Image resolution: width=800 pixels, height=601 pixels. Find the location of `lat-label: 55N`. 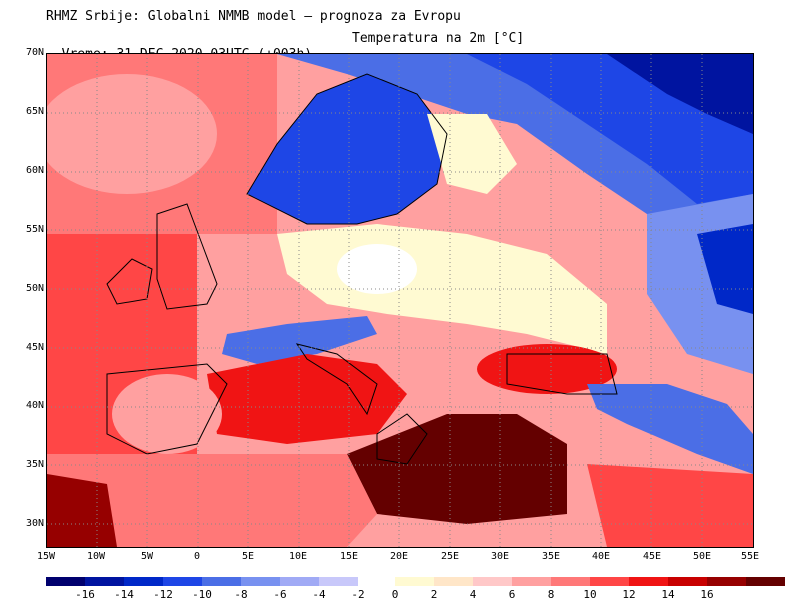

lat-label: 55N is located at coordinates (34, 229).